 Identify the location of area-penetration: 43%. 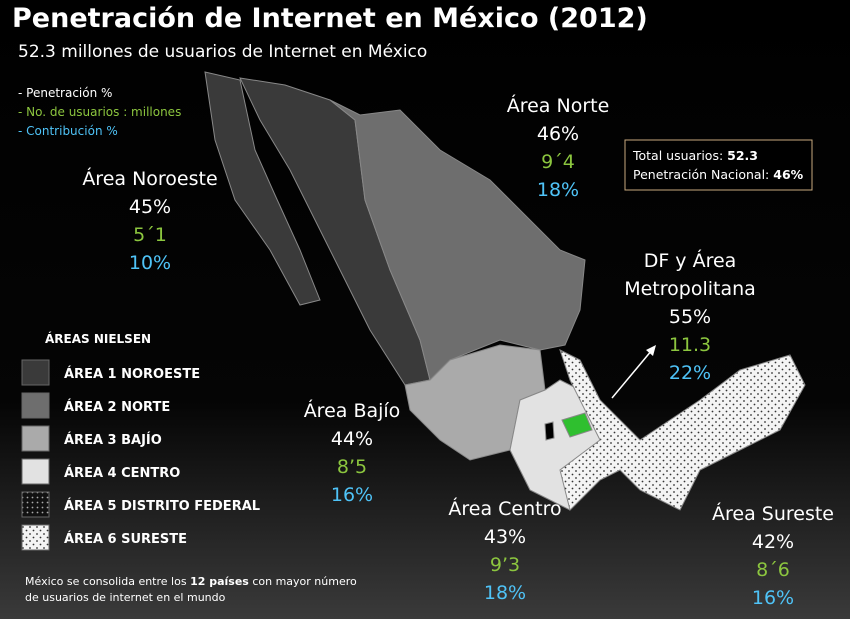
(505, 537).